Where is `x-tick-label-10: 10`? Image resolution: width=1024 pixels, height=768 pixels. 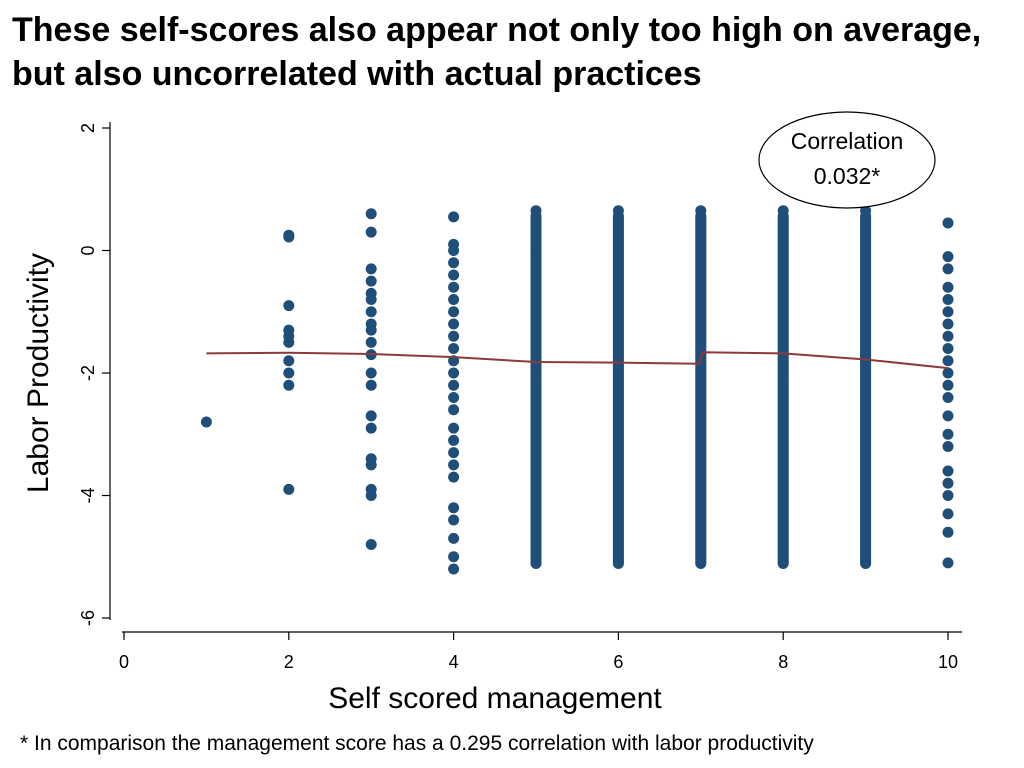
x-tick-label-10: 10 is located at coordinates (948, 662).